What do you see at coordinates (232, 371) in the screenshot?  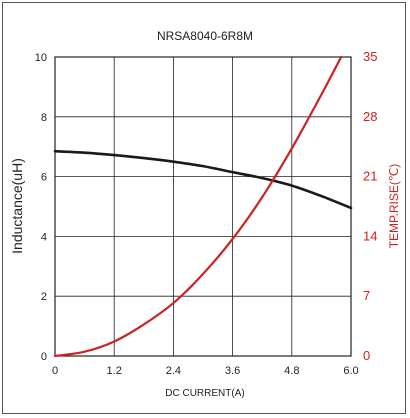 I see `x-tick-label: 3.6` at bounding box center [232, 371].